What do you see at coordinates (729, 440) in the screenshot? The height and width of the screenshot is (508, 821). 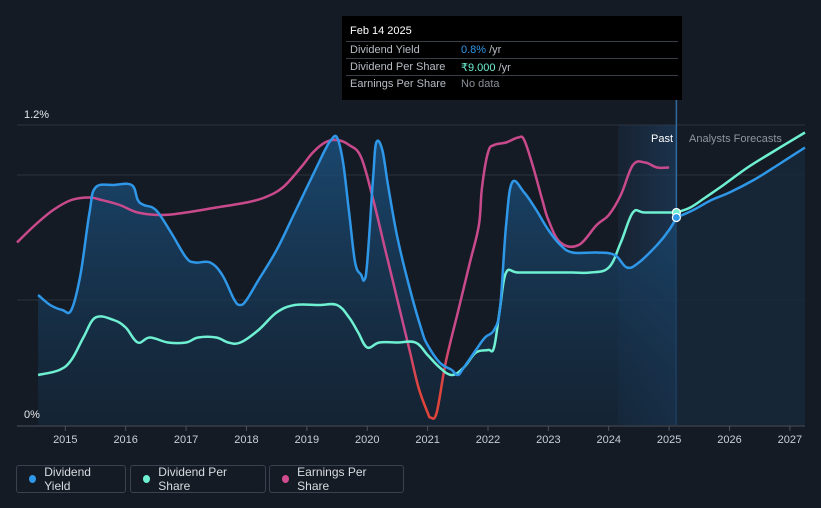 I see `x-tick-label: 2026` at bounding box center [729, 440].